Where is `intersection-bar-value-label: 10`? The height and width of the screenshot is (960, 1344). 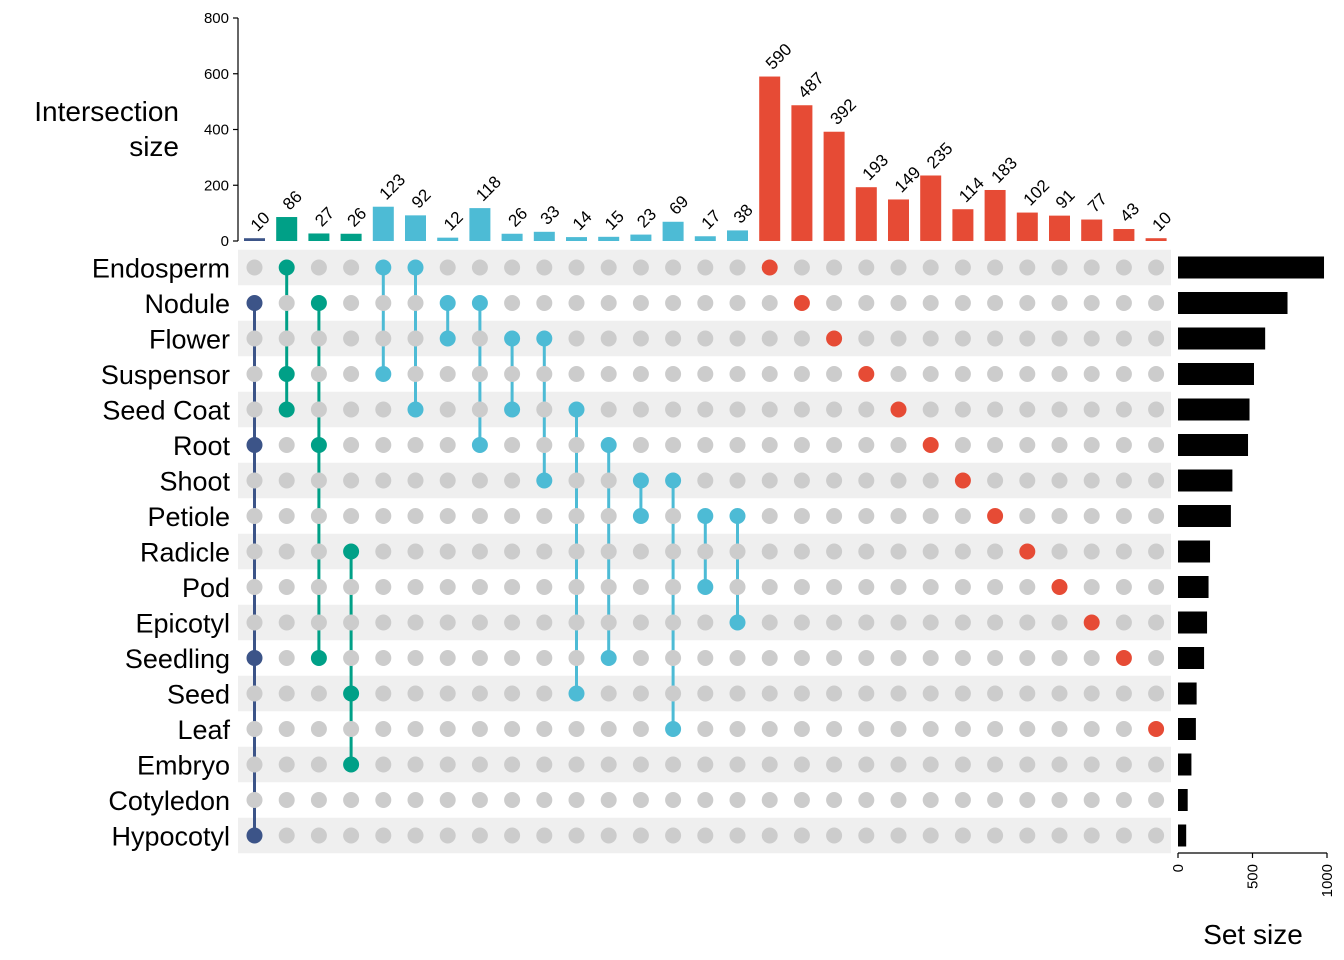 intersection-bar-value-label: 10 is located at coordinates (1161, 221).